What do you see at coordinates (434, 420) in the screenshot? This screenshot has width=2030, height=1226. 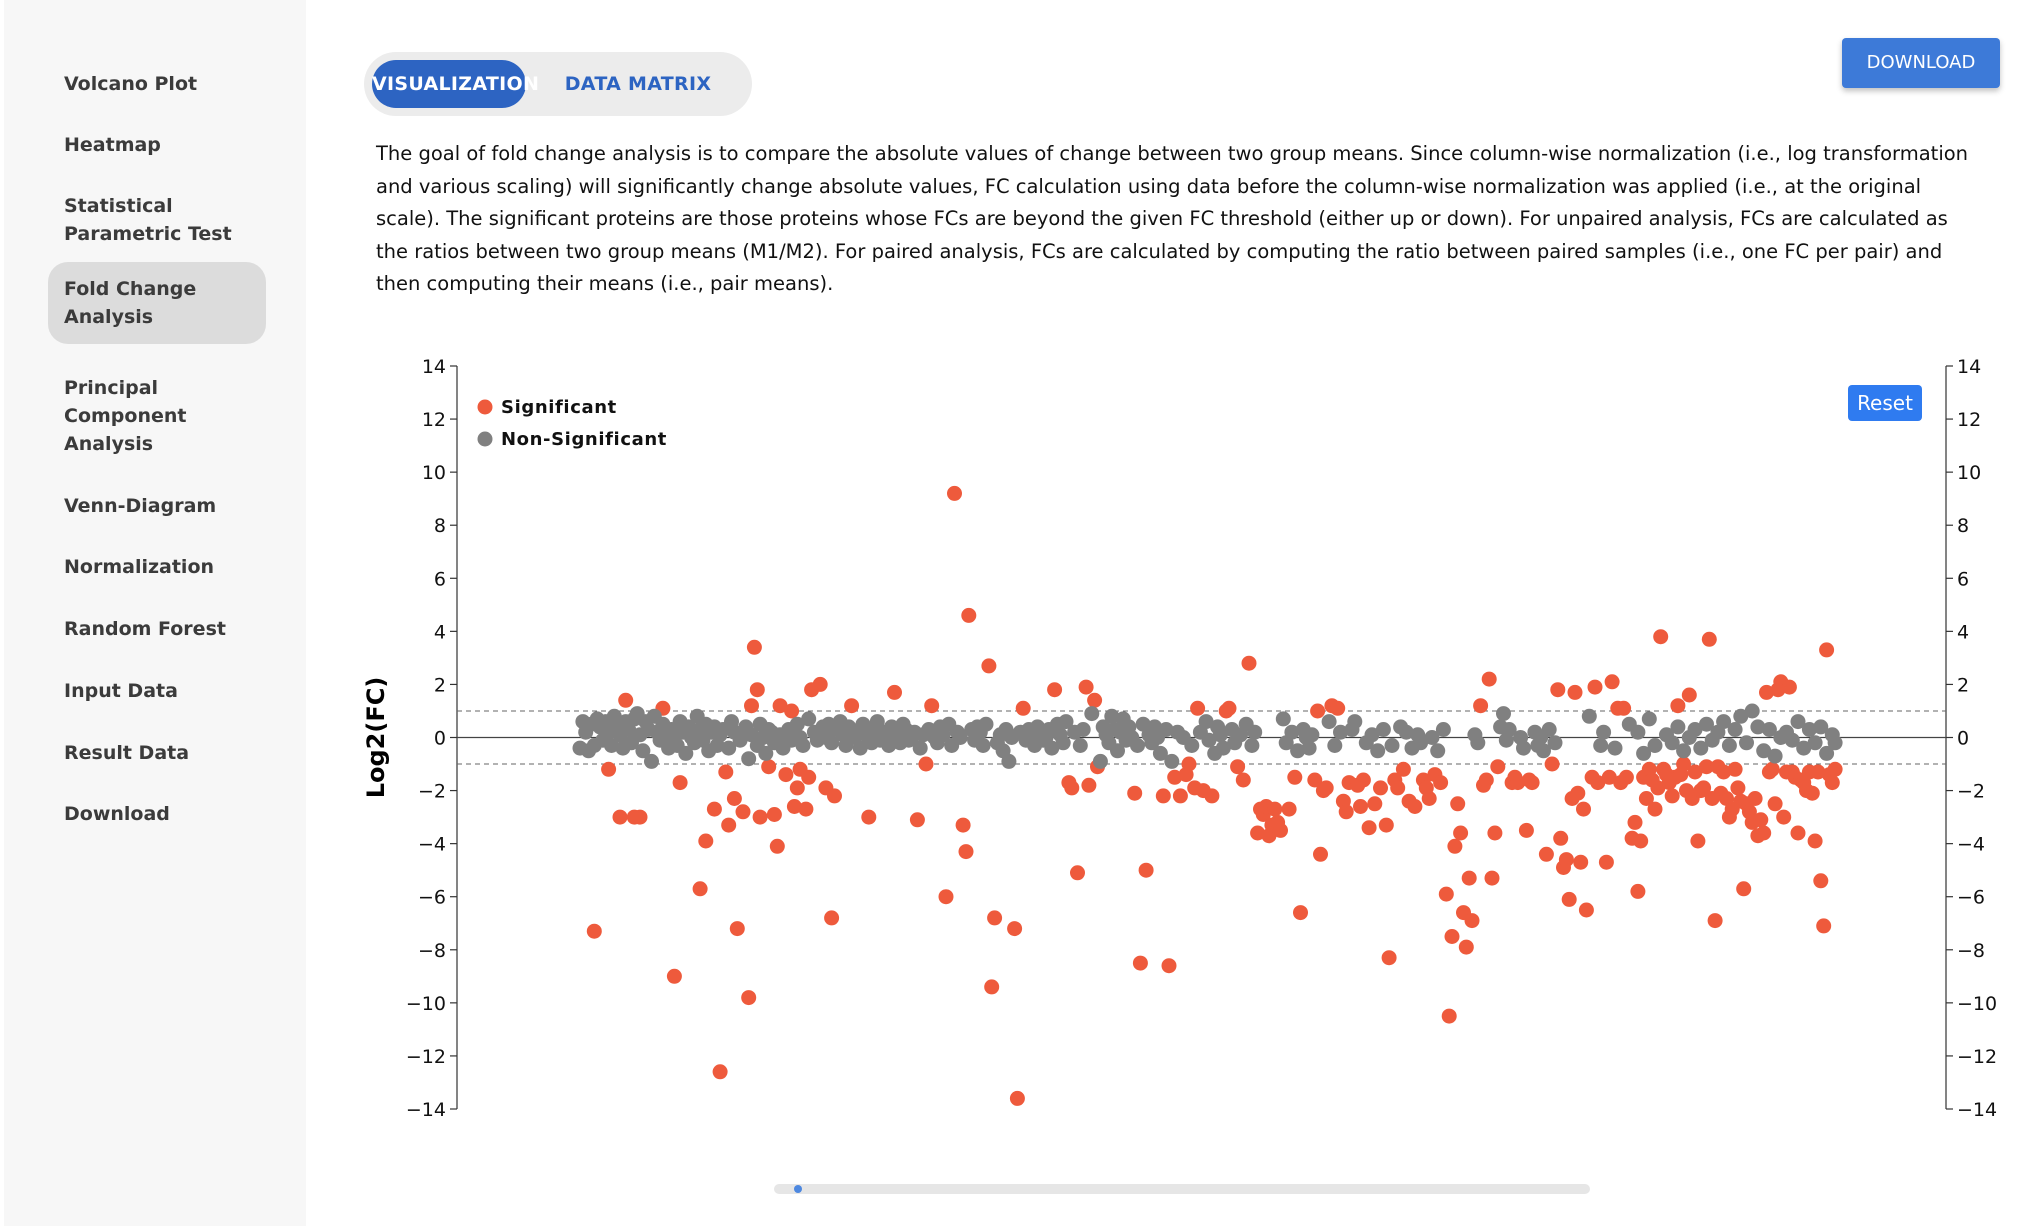 I see `y-tick-label-left: 12` at bounding box center [434, 420].